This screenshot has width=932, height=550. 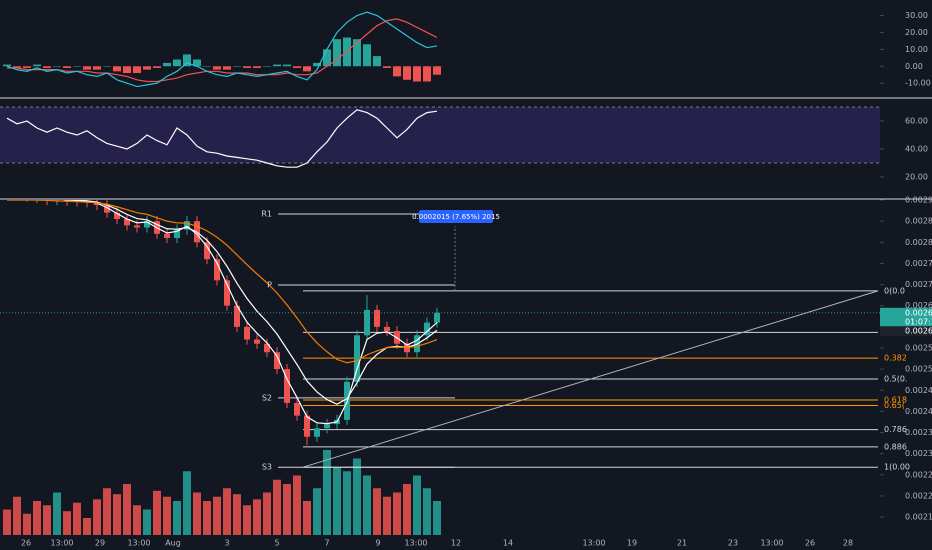 I want to click on y-tick-label: 0.0024000, so click(x=918, y=411).